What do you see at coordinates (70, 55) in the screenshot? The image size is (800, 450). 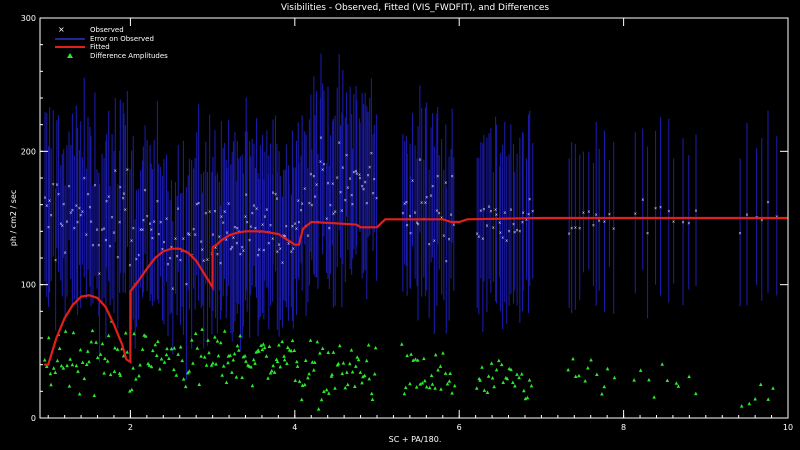 I see `legend-difference-marker` at bounding box center [70, 55].